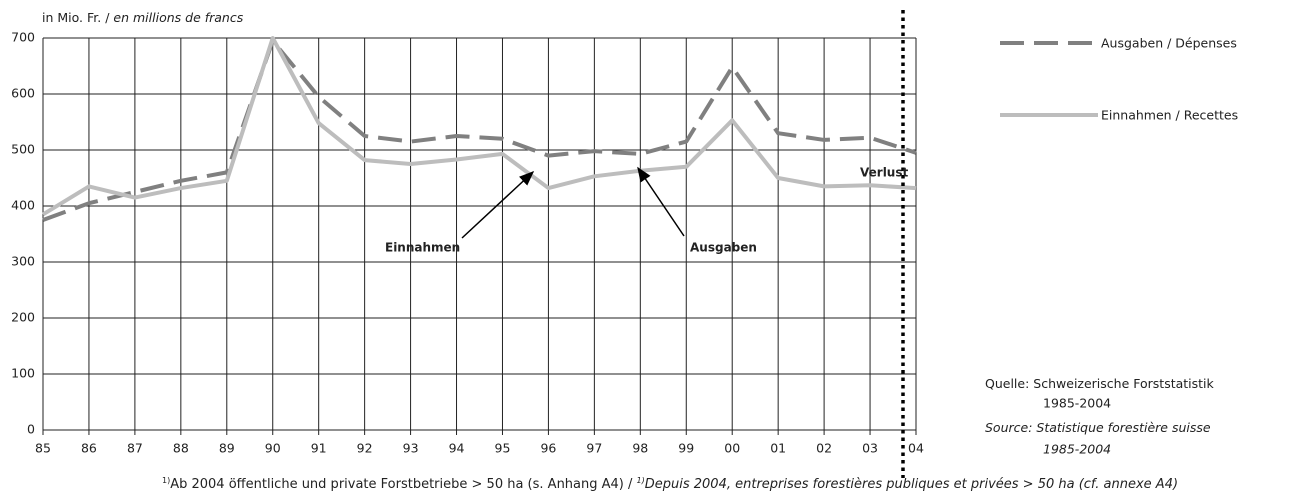 The image size is (1304, 497). I want to click on x-tick-label: 99, so click(686, 448).